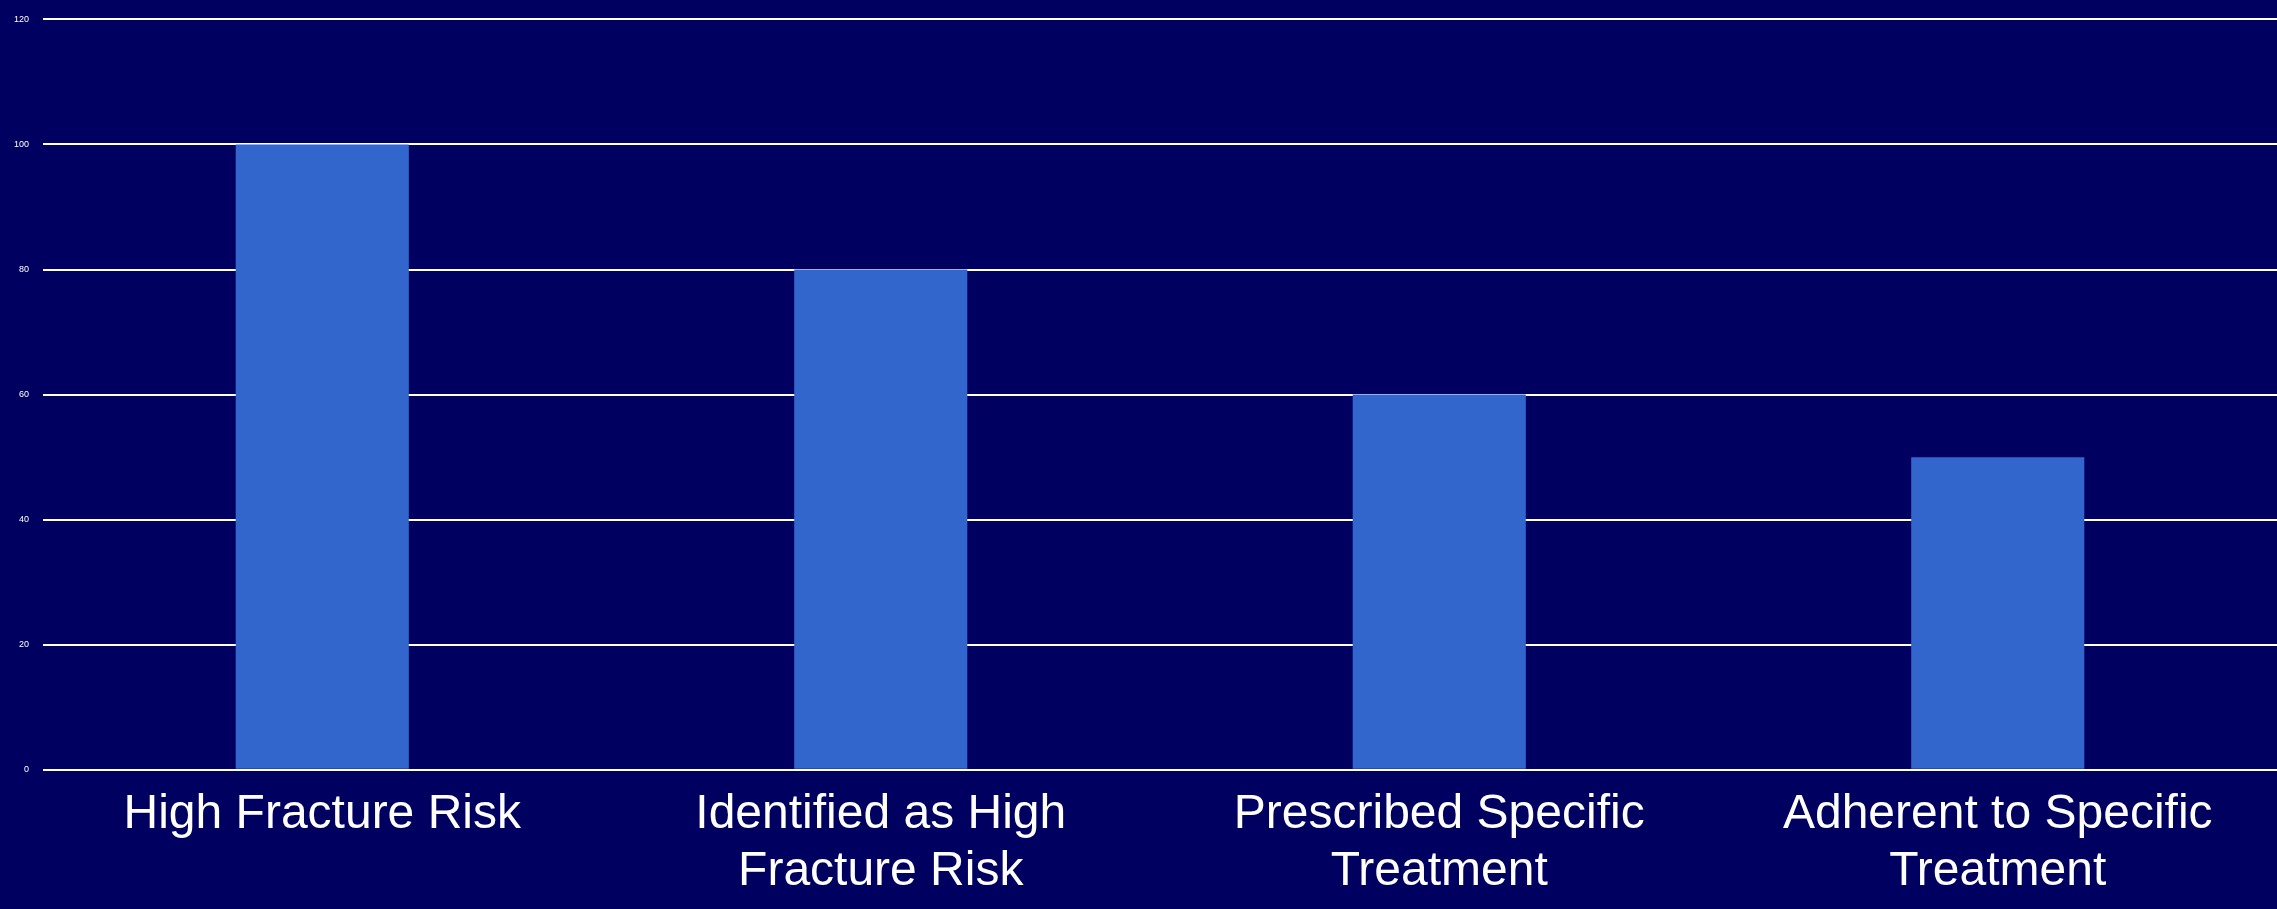 This screenshot has height=909, width=2277. Describe the element at coordinates (881, 840) in the screenshot. I see `x-tick-label: Identified as High Fracture Risk` at that location.